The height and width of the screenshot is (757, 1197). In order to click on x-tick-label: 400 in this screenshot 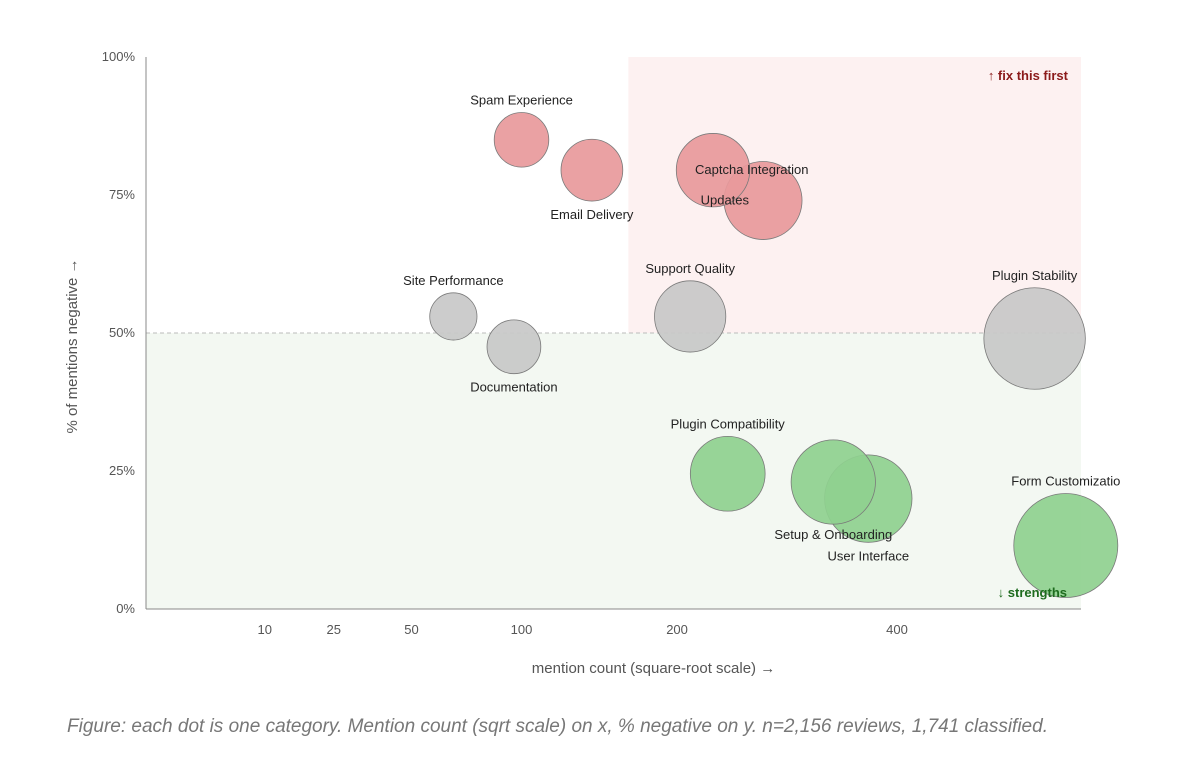, I will do `click(897, 629)`.